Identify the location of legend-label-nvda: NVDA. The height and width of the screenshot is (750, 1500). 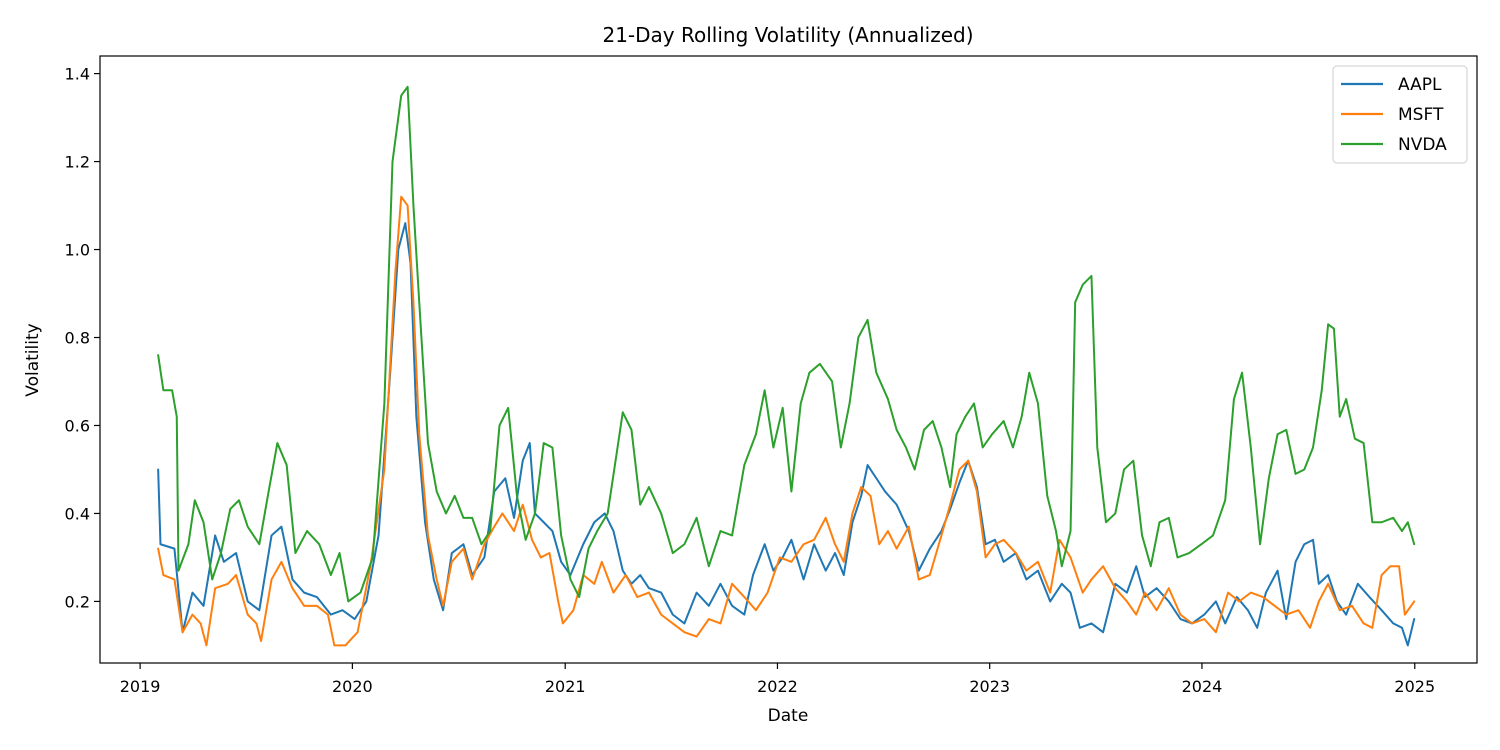
(1422, 145).